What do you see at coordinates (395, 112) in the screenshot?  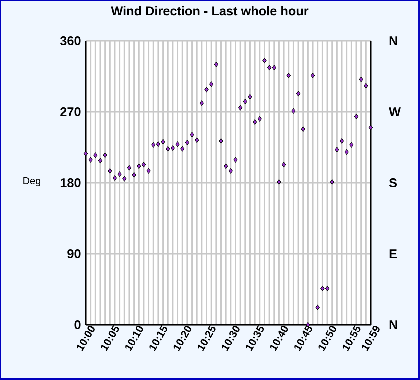 I see `text: W` at bounding box center [395, 112].